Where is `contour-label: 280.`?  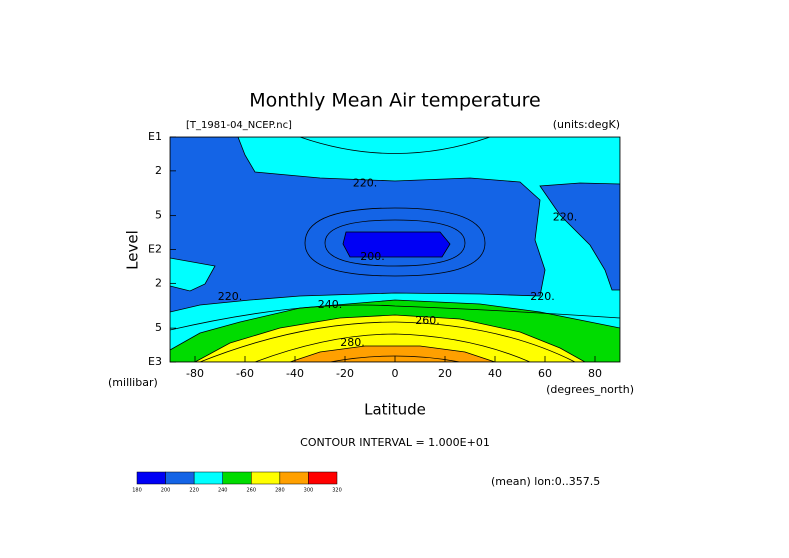 contour-label: 280. is located at coordinates (352, 342).